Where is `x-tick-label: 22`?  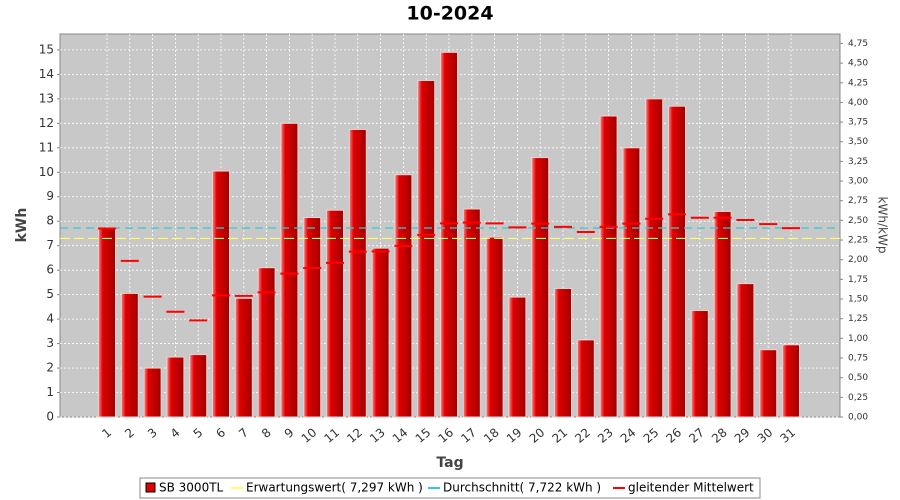 x-tick-label: 22 is located at coordinates (582, 435).